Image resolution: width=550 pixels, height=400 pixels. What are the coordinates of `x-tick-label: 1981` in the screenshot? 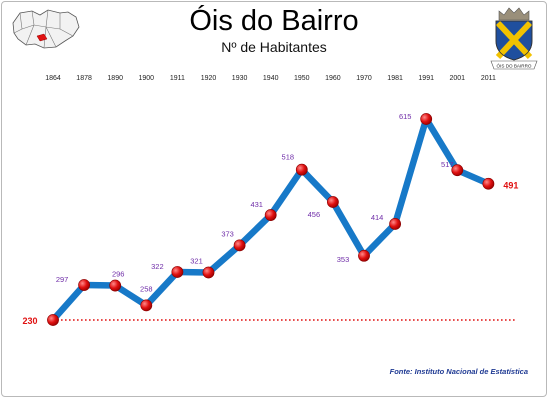 It's located at (395, 78).